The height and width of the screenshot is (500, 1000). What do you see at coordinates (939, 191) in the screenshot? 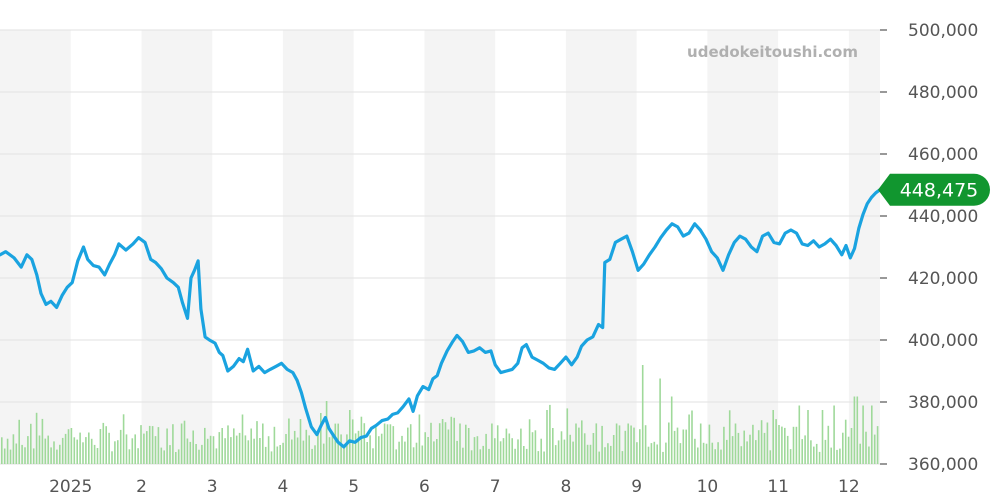
I see `current-value-label: 448,475` at bounding box center [939, 191].